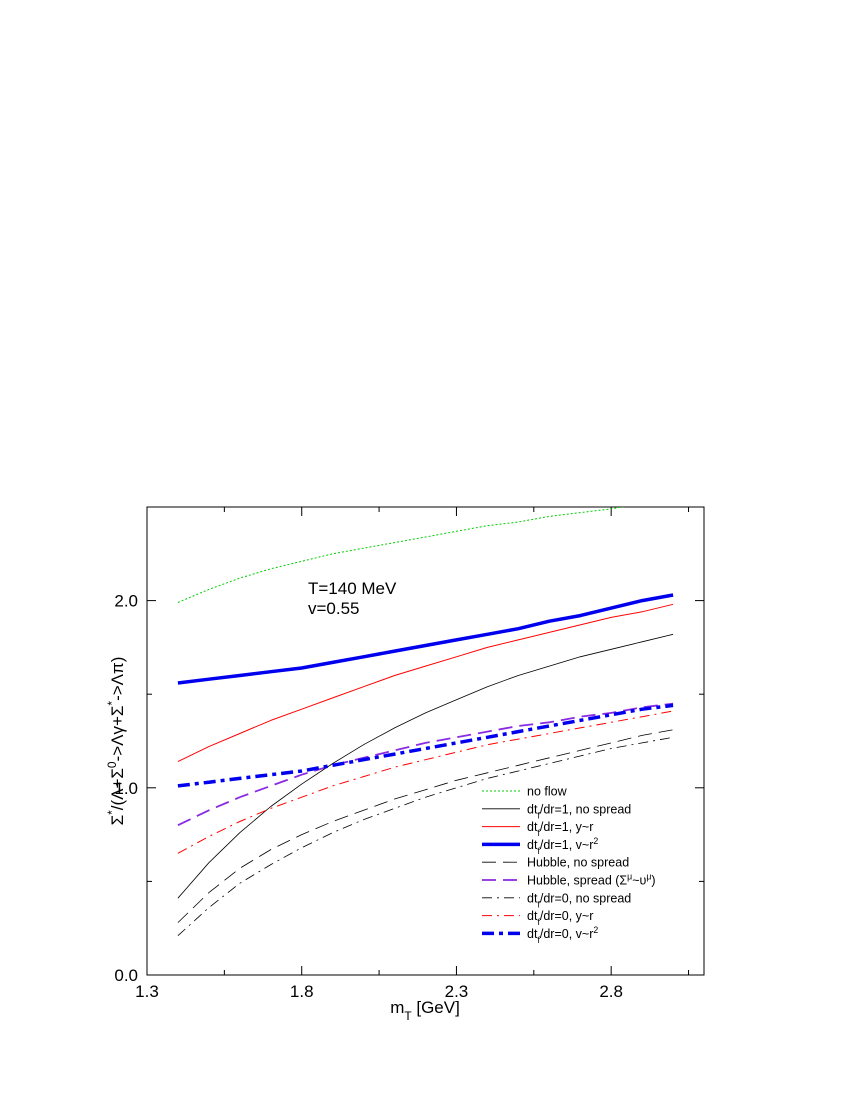 The width and height of the screenshot is (850, 1100). What do you see at coordinates (147, 991) in the screenshot?
I see `x-tick-label: 1.3` at bounding box center [147, 991].